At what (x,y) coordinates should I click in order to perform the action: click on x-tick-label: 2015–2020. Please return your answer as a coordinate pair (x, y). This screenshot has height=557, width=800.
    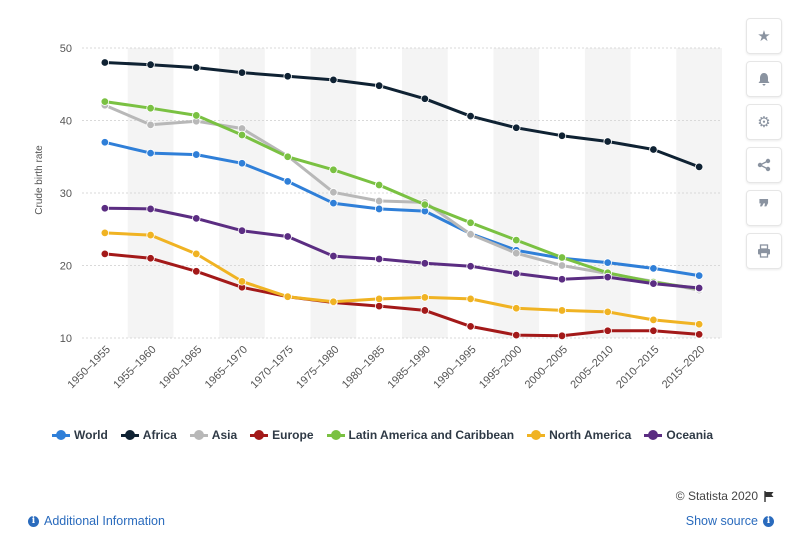
    Looking at the image, I should click on (683, 367).